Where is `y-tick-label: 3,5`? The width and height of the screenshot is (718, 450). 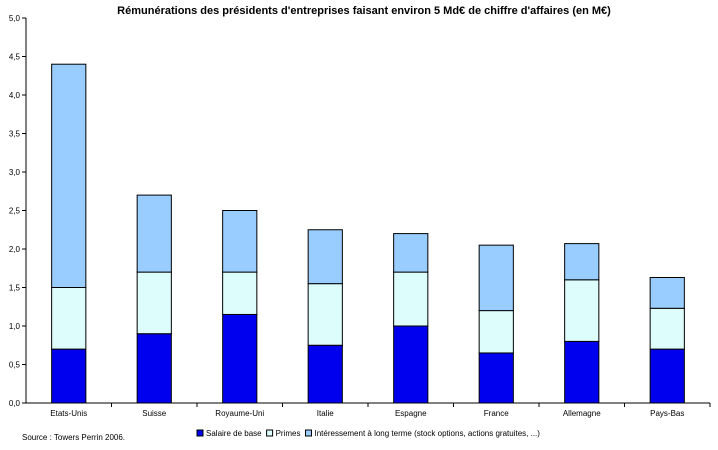
y-tick-label: 3,5 is located at coordinates (15, 134).